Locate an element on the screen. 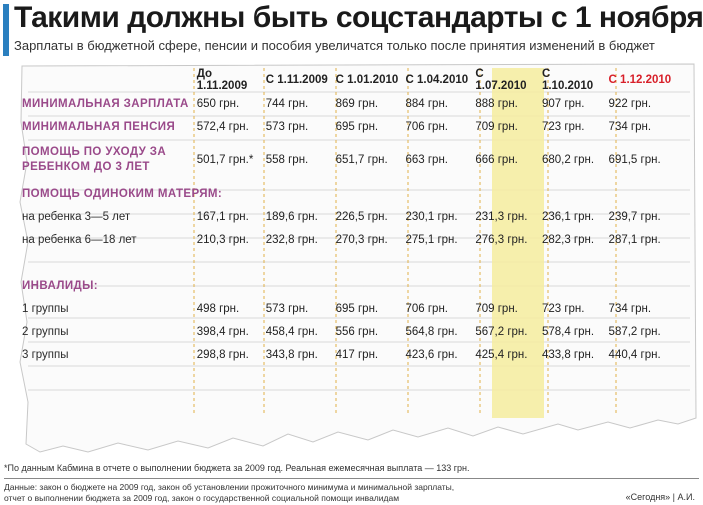 Image resolution: width=703 pixels, height=505 pixels. spacer-row is located at coordinates (352, 262).